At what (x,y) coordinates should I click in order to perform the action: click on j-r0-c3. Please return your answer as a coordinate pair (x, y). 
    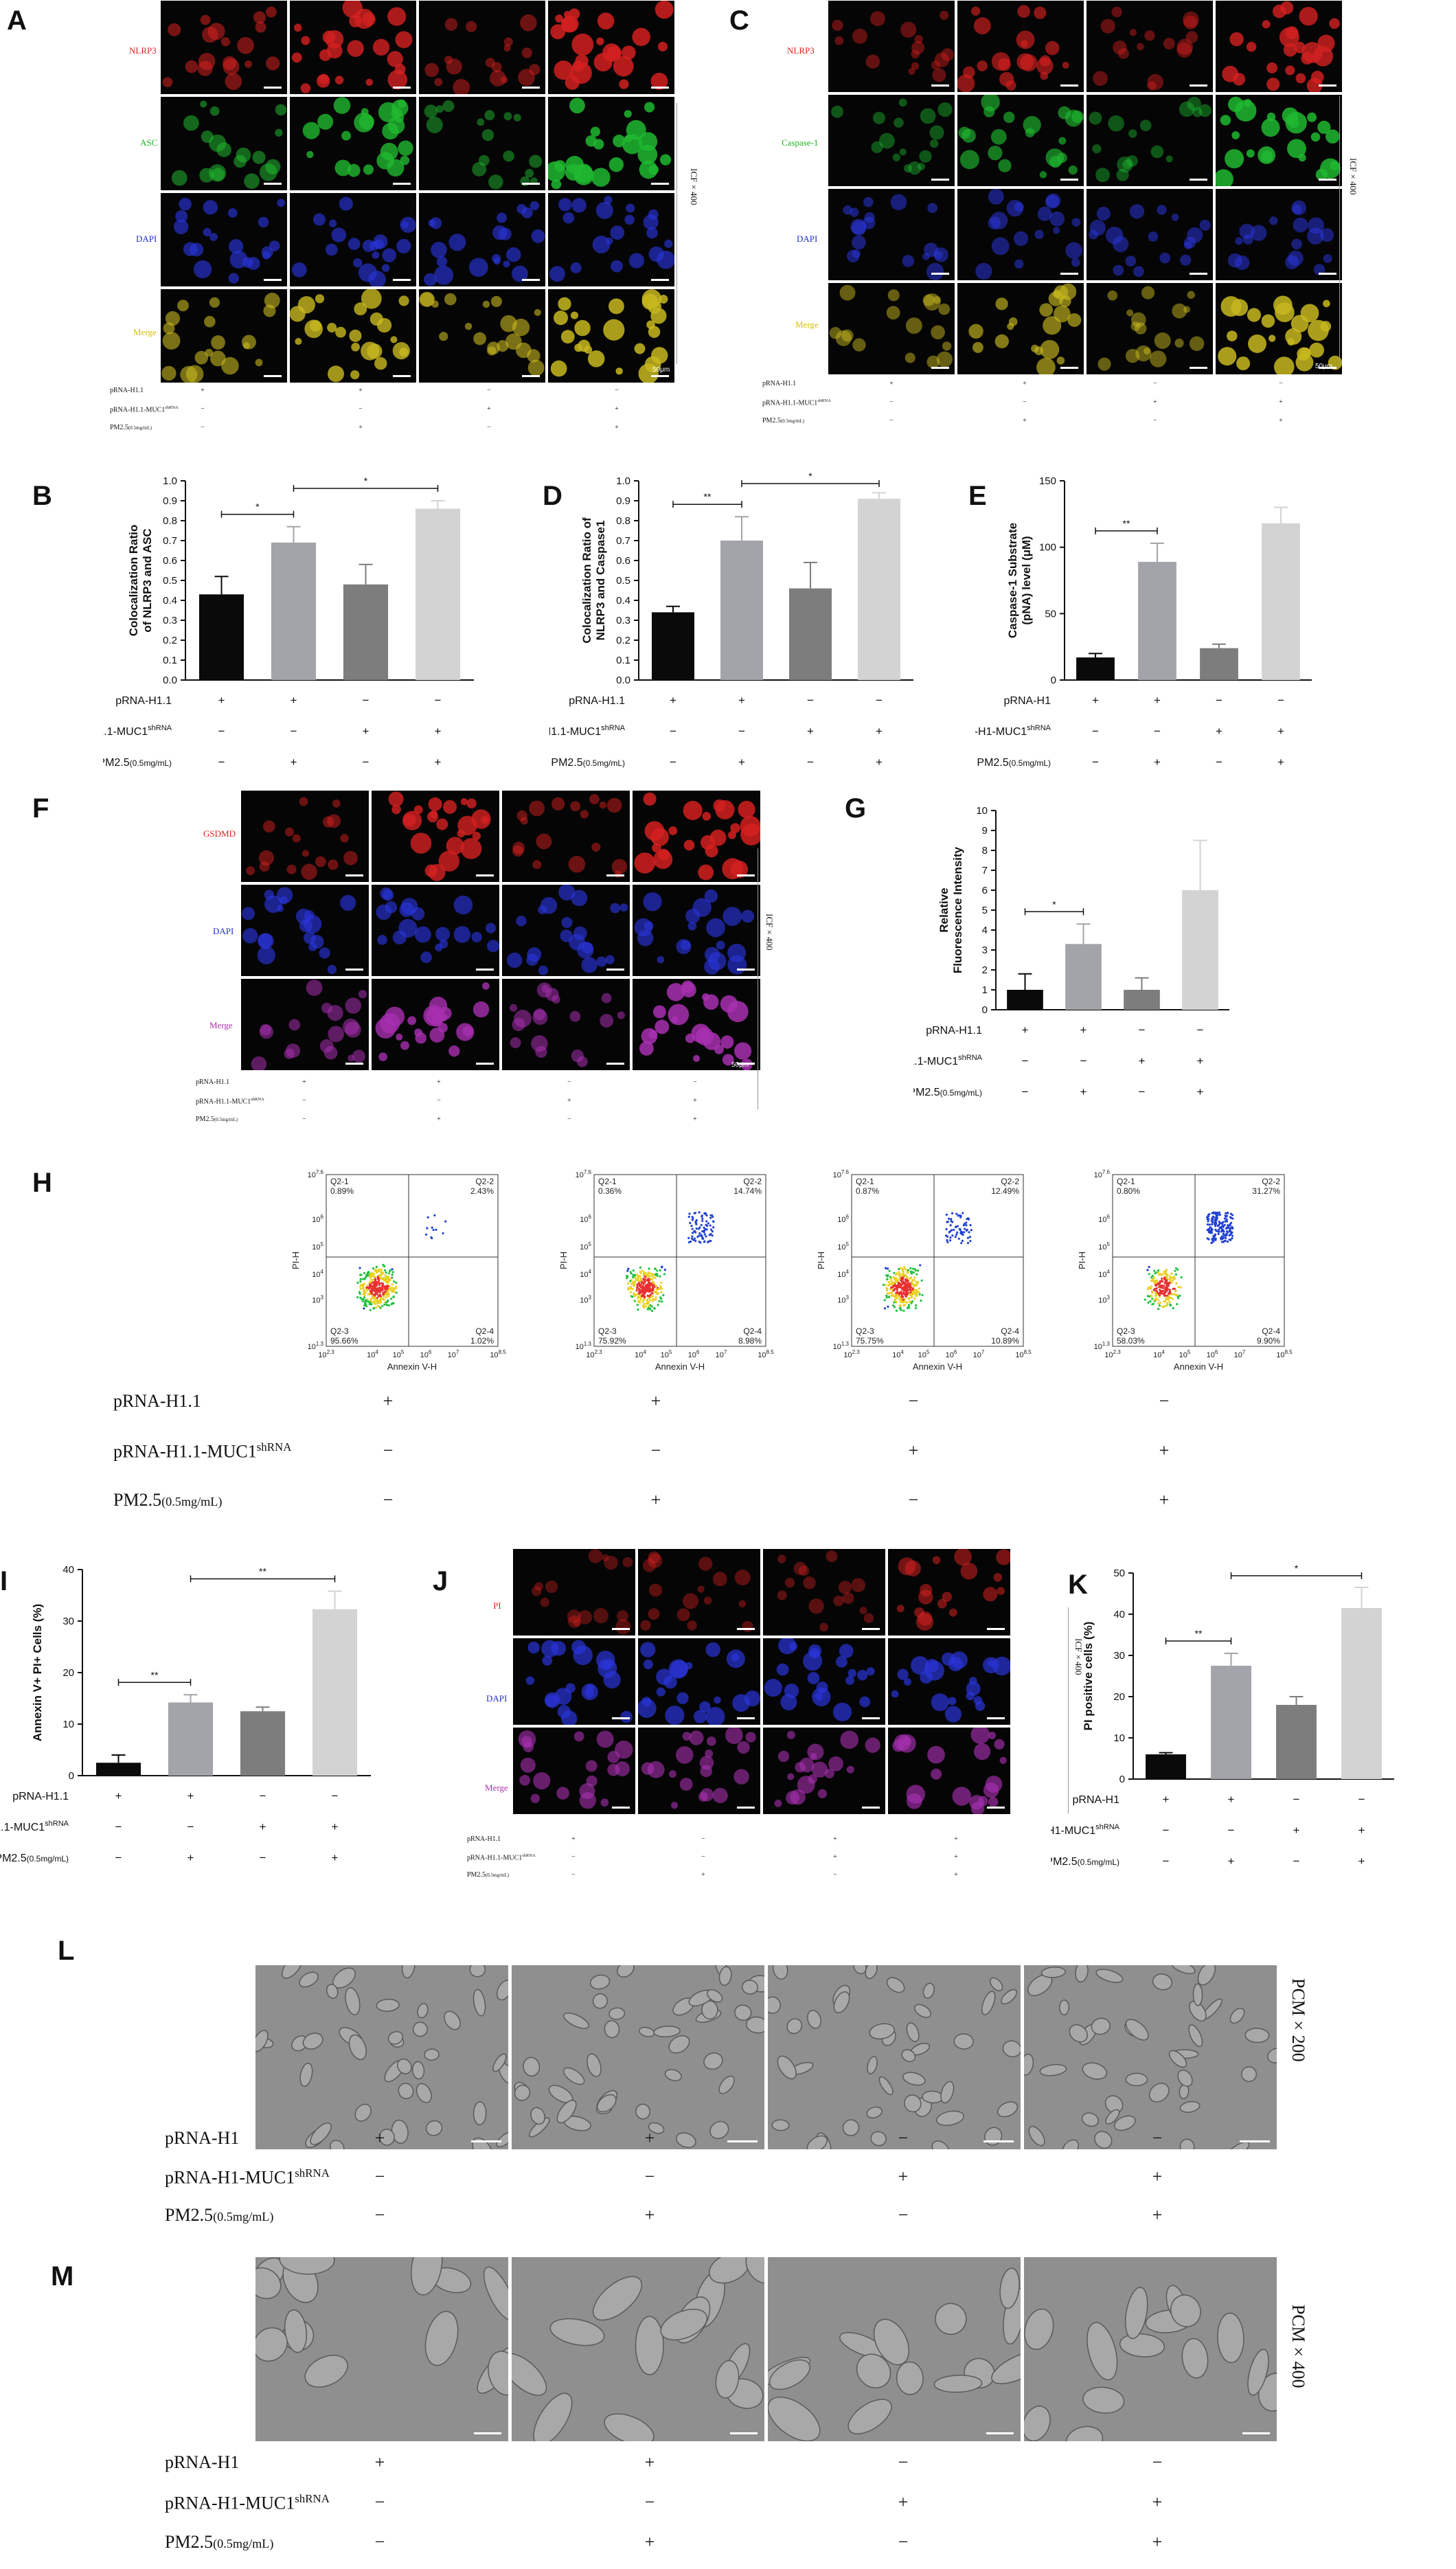
    Looking at the image, I should click on (949, 1592).